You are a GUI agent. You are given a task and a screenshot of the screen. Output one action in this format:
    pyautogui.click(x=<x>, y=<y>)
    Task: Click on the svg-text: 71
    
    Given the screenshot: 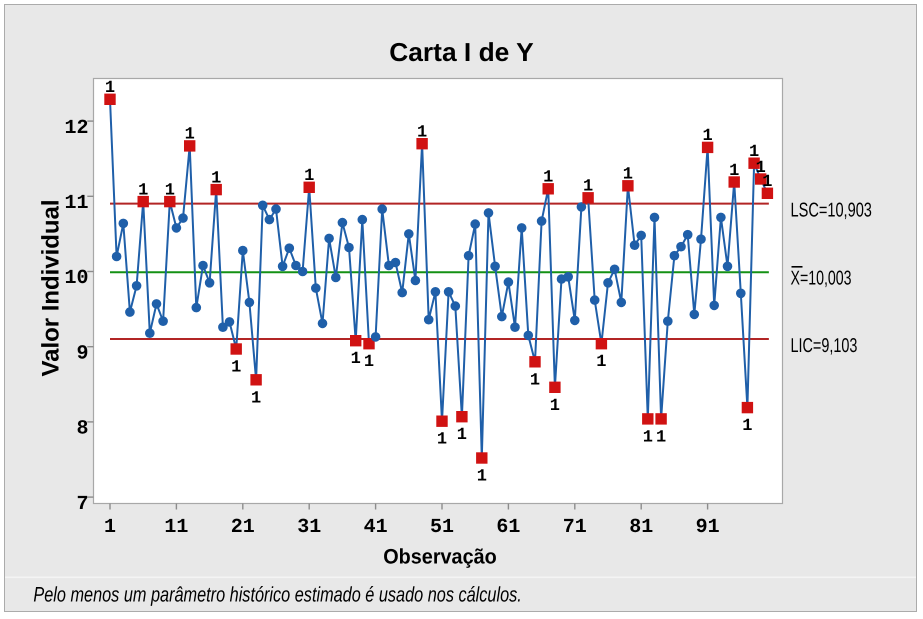 What is the action you would take?
    pyautogui.click(x=575, y=527)
    